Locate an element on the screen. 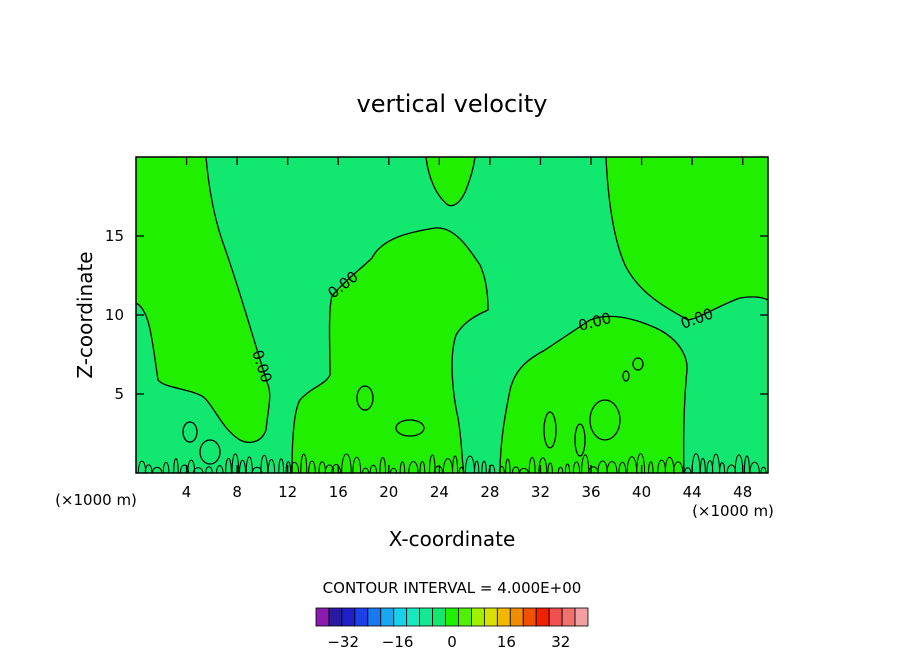 This screenshot has width=904, height=658. contour-line-left is located at coordinates (203, 299).